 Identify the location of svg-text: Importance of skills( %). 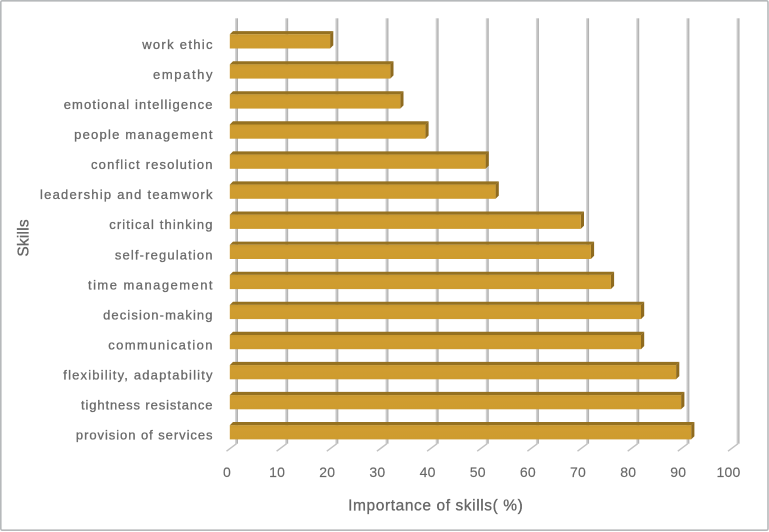
(435, 506).